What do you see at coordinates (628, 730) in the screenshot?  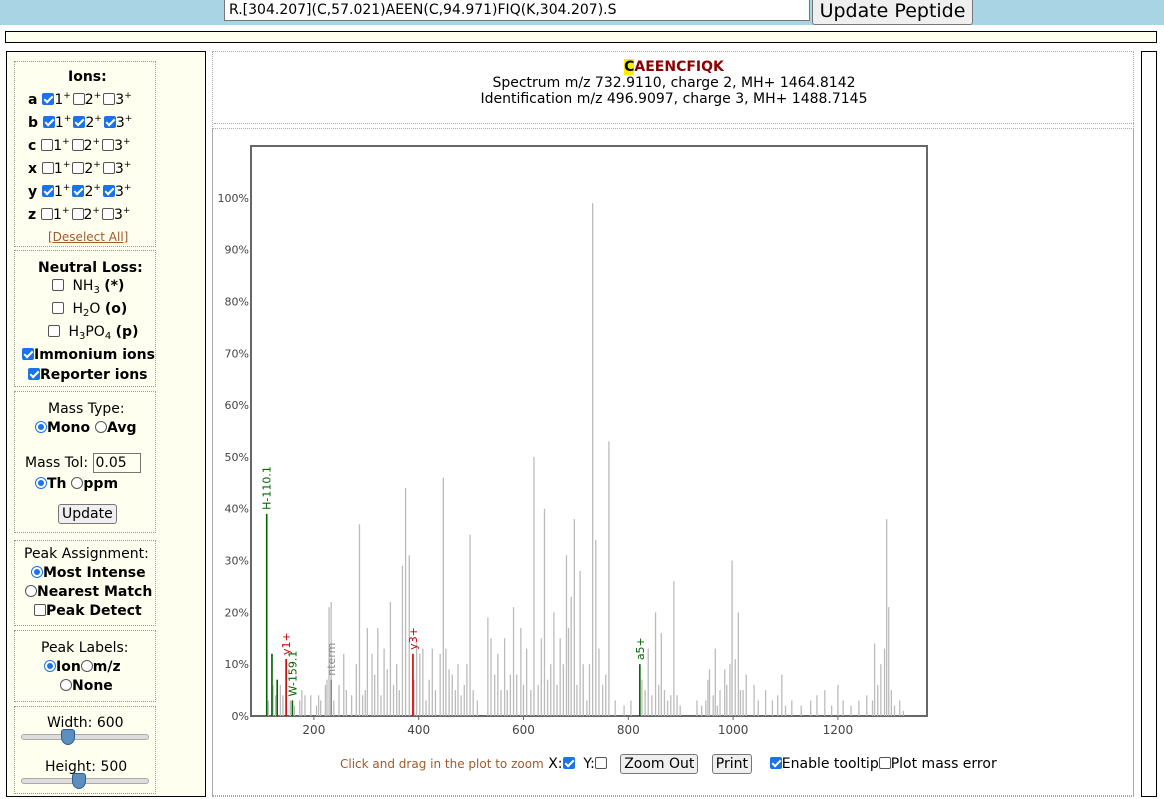 I see `x-tick-label: 800` at bounding box center [628, 730].